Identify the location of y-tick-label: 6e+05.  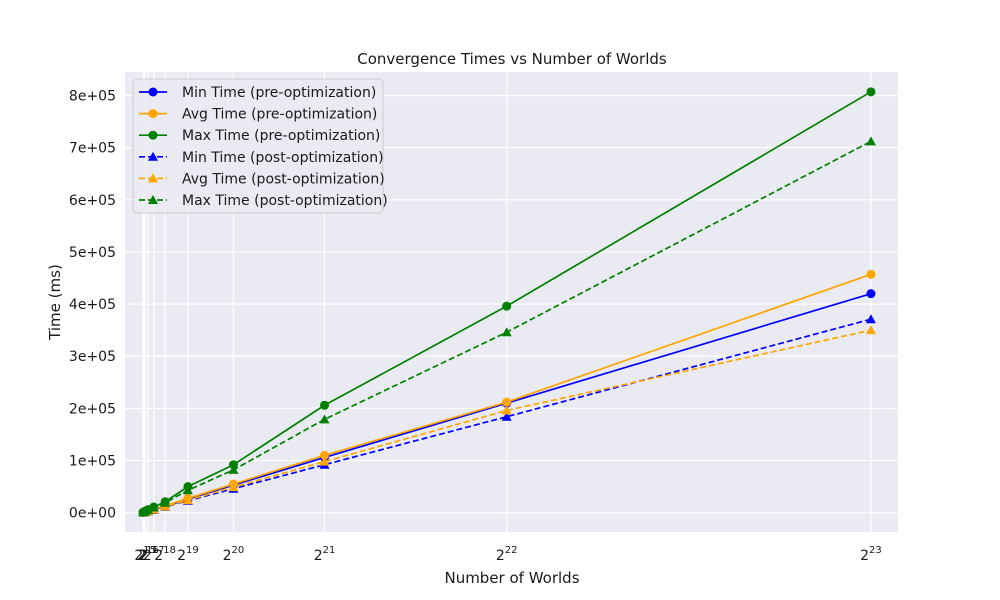
(92, 201).